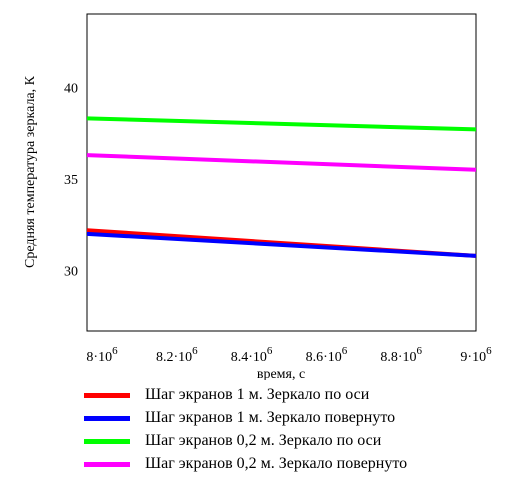  What do you see at coordinates (401, 355) in the screenshot?
I see `x-tick-label: 8.8·10⁶` at bounding box center [401, 355].